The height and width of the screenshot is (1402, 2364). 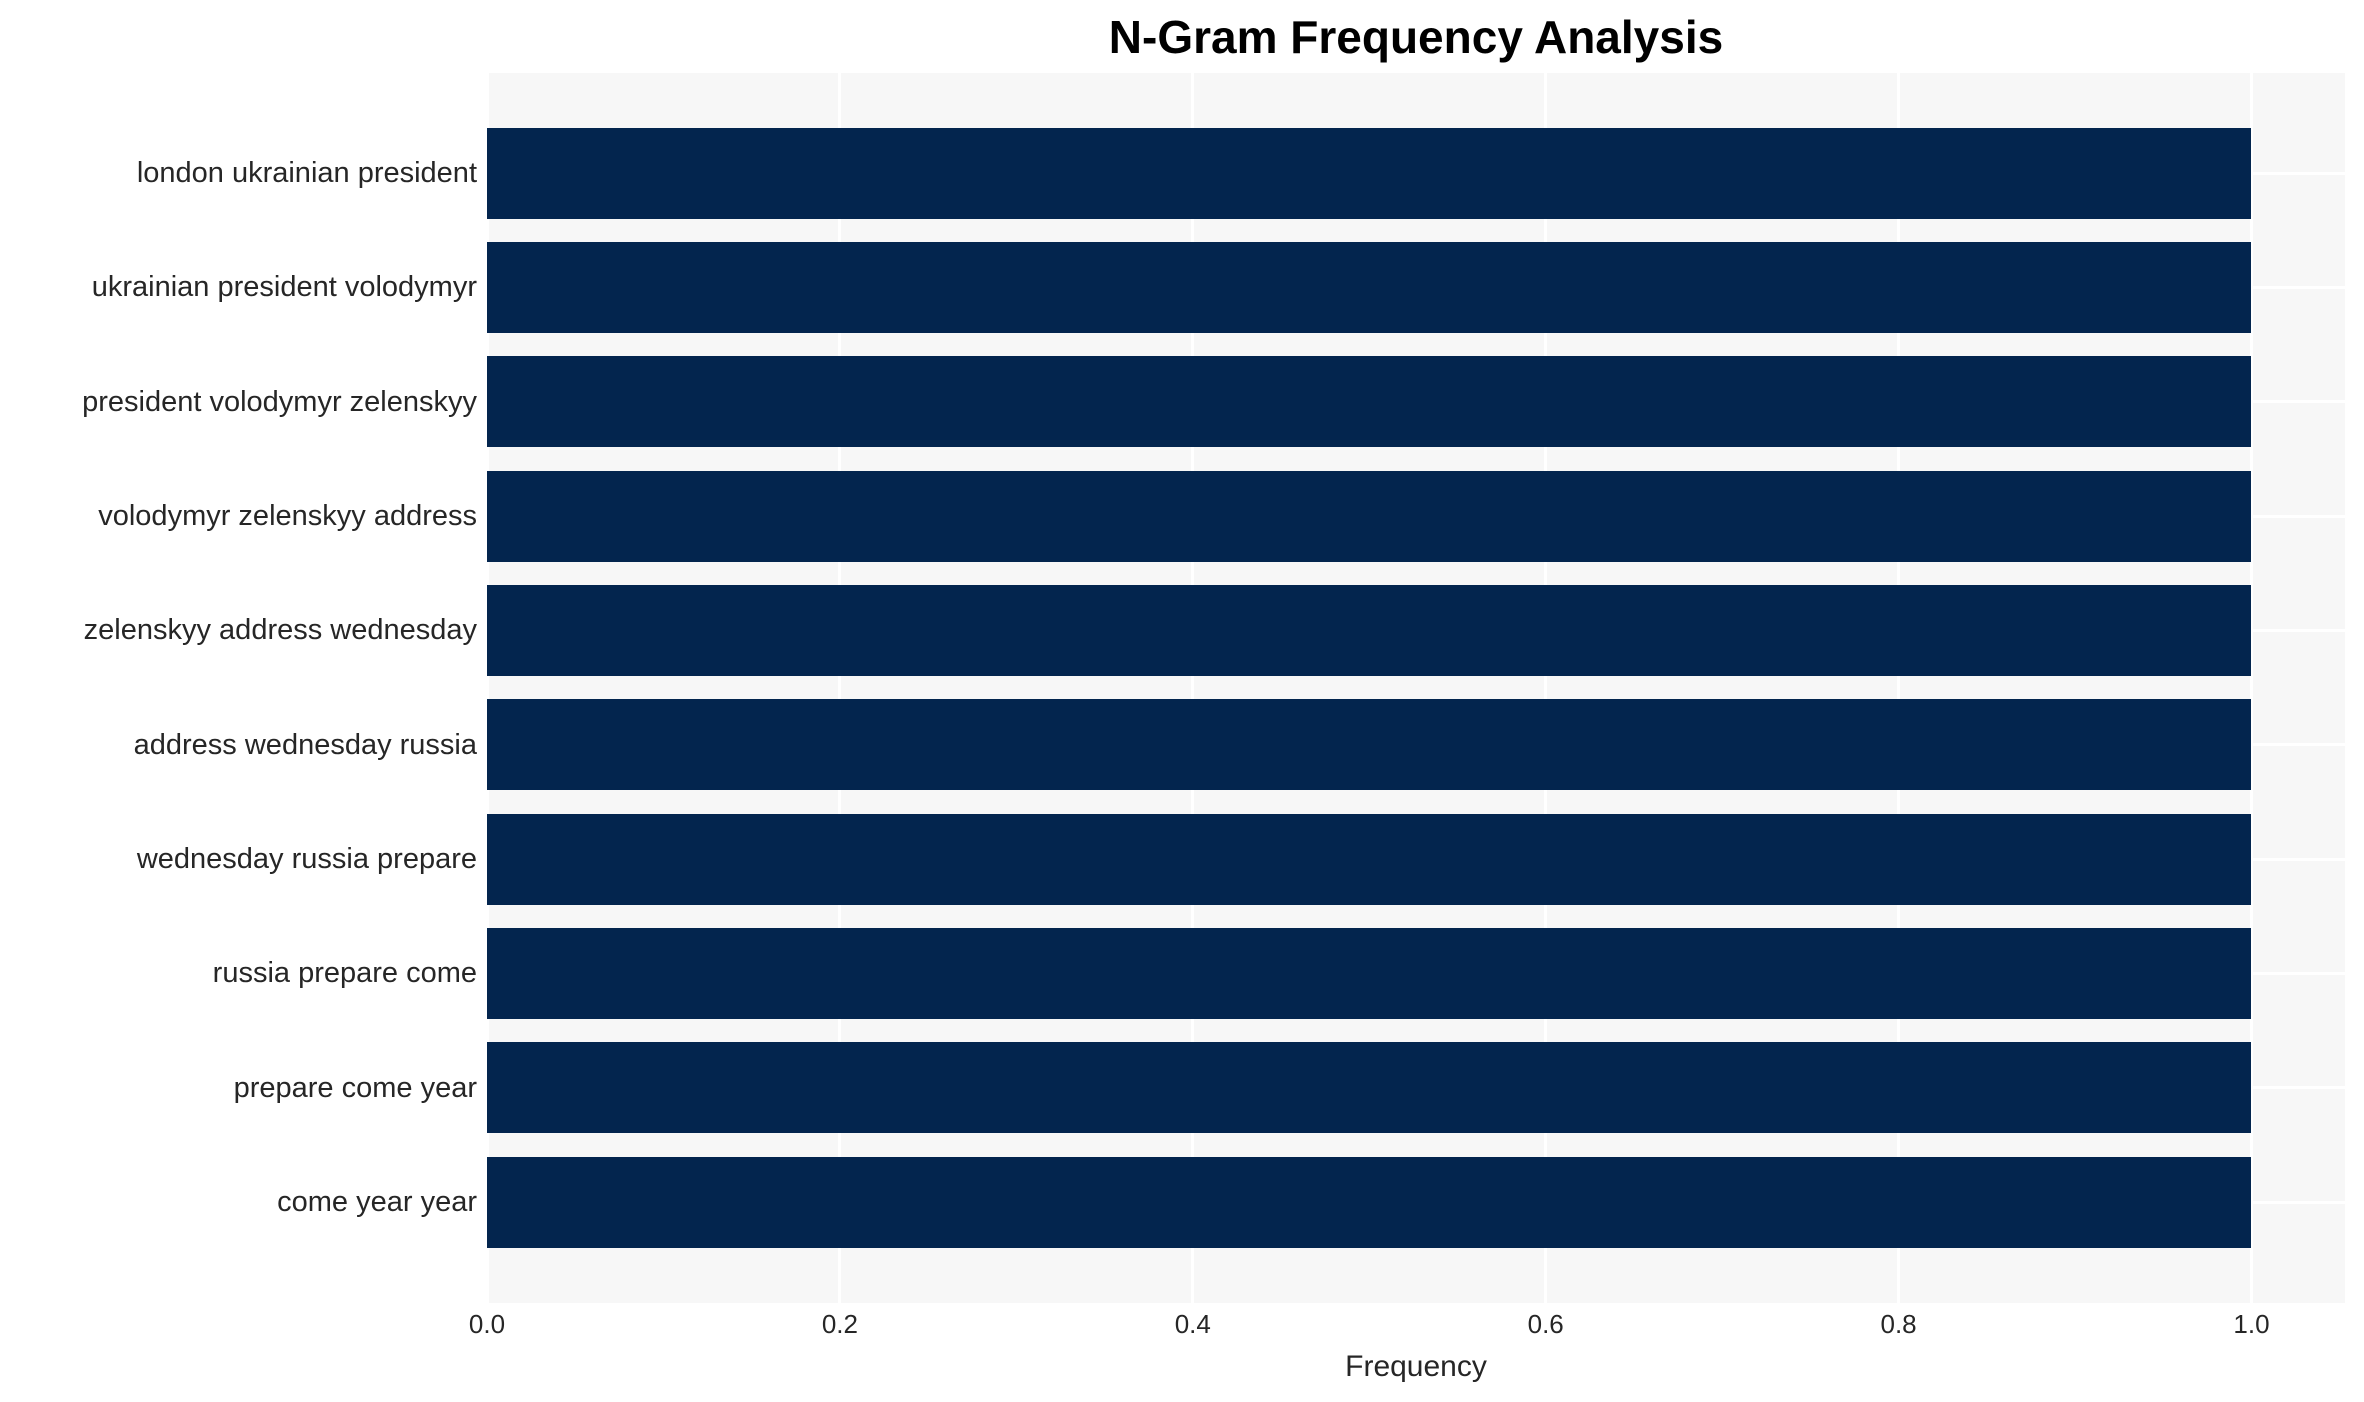 I want to click on x-axis-title: Frequency, so click(x=1416, y=1366).